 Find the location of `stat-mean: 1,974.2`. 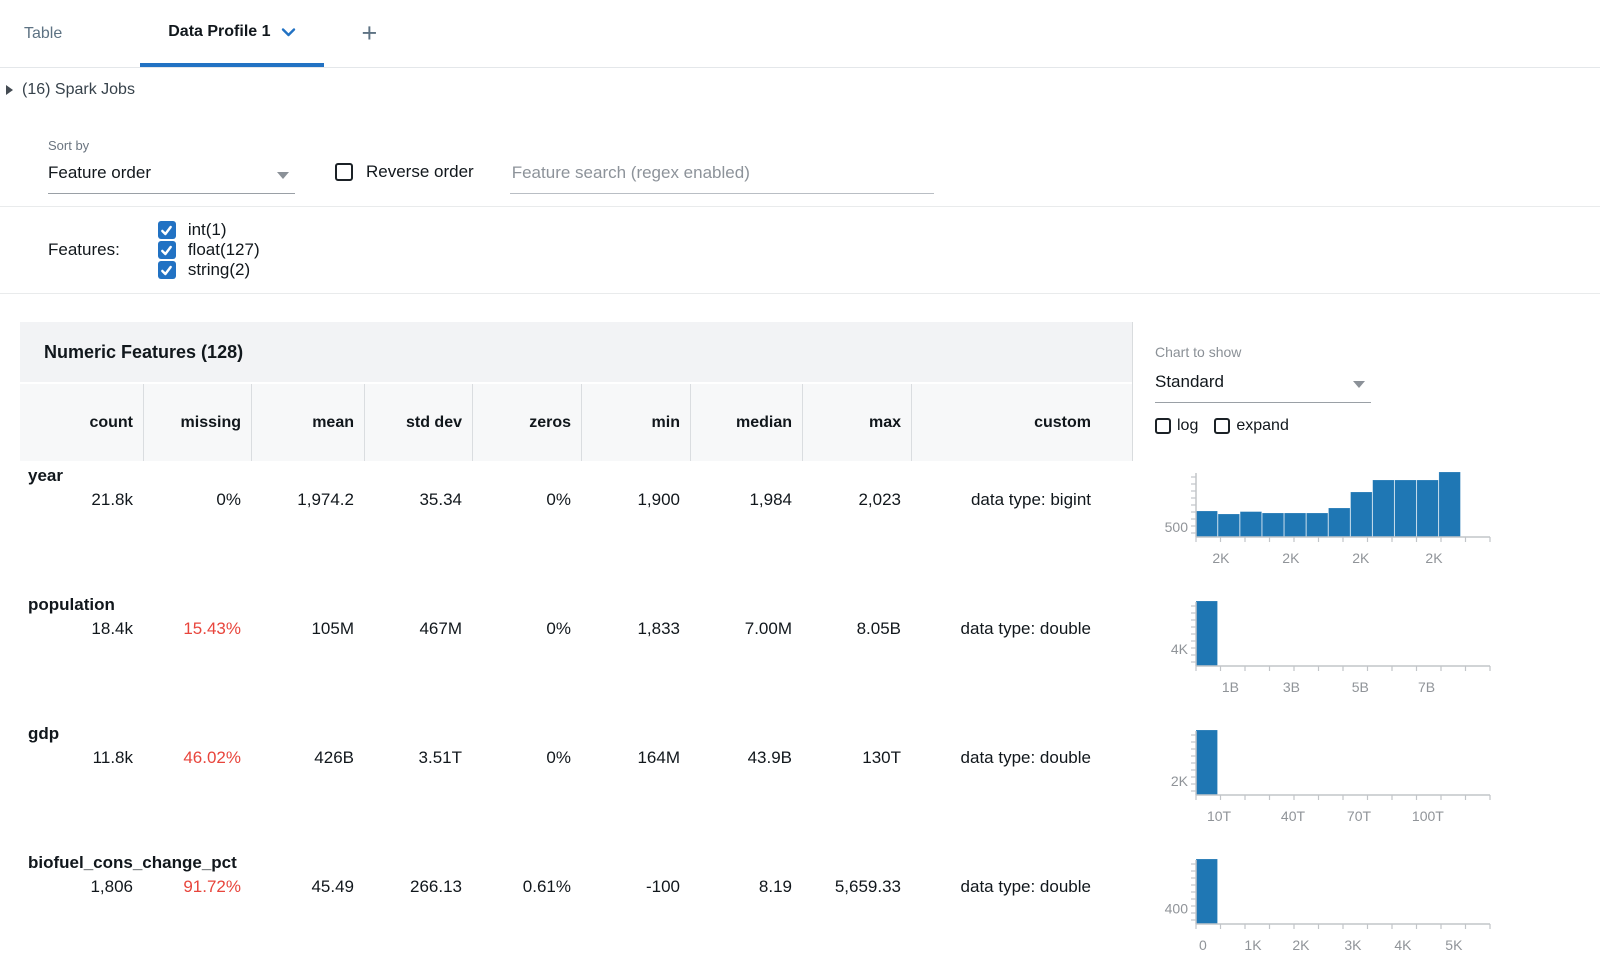

stat-mean: 1,974.2 is located at coordinates (325, 499).